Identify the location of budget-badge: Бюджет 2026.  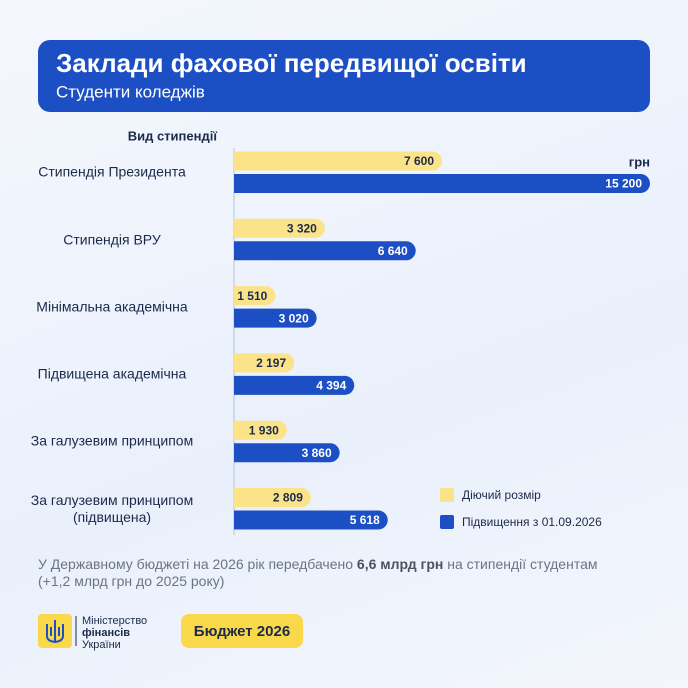
(242, 631).